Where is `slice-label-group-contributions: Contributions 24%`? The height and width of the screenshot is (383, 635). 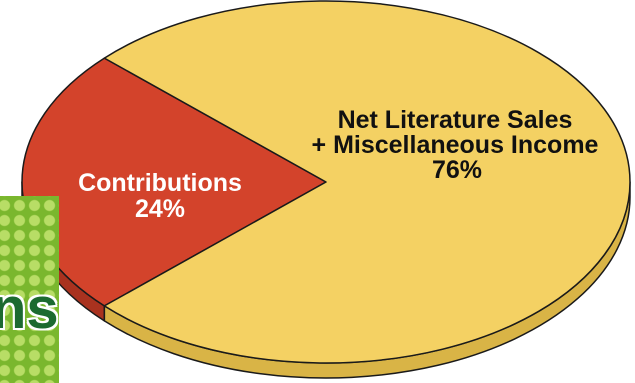 slice-label-group-contributions: Contributions 24% is located at coordinates (160, 196).